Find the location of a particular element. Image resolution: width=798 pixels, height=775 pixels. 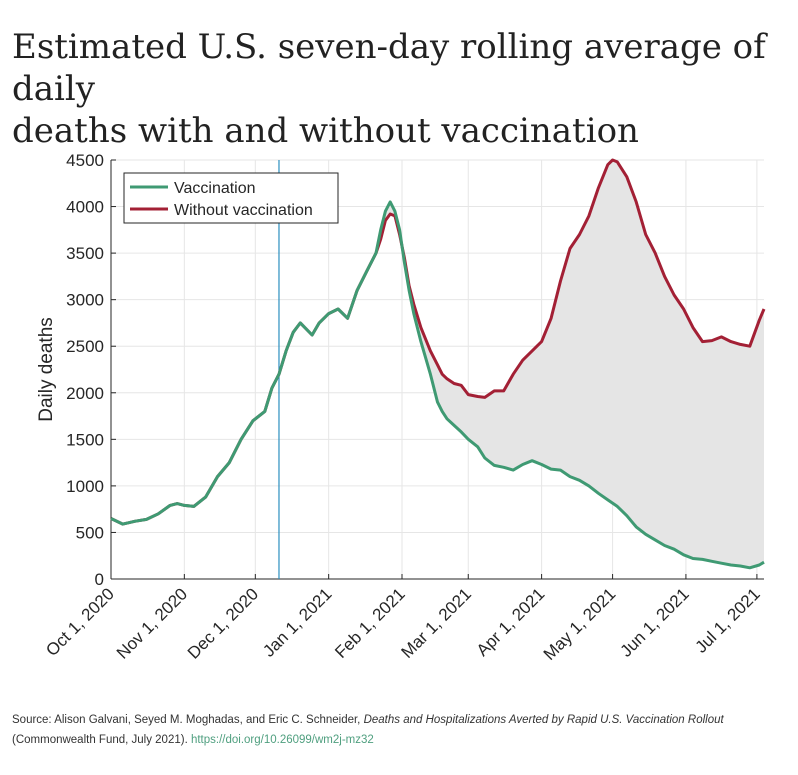

y-tick-label: 2500 is located at coordinates (85, 346).